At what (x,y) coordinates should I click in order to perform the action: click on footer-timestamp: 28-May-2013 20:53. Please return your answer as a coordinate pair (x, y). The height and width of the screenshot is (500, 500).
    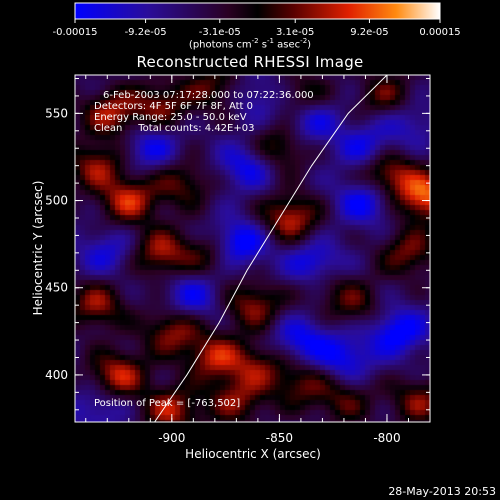
    Looking at the image, I should click on (442, 491).